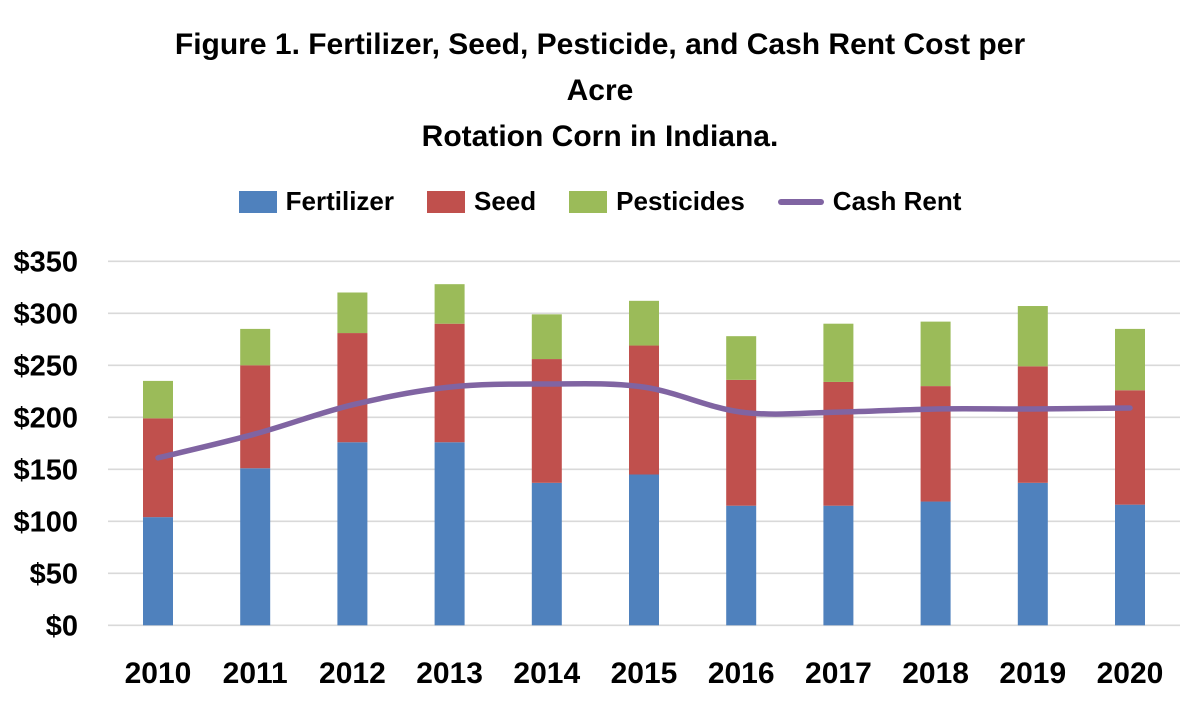 The image size is (1200, 701). I want to click on bar-segment-pesticides-2011, so click(255, 347).